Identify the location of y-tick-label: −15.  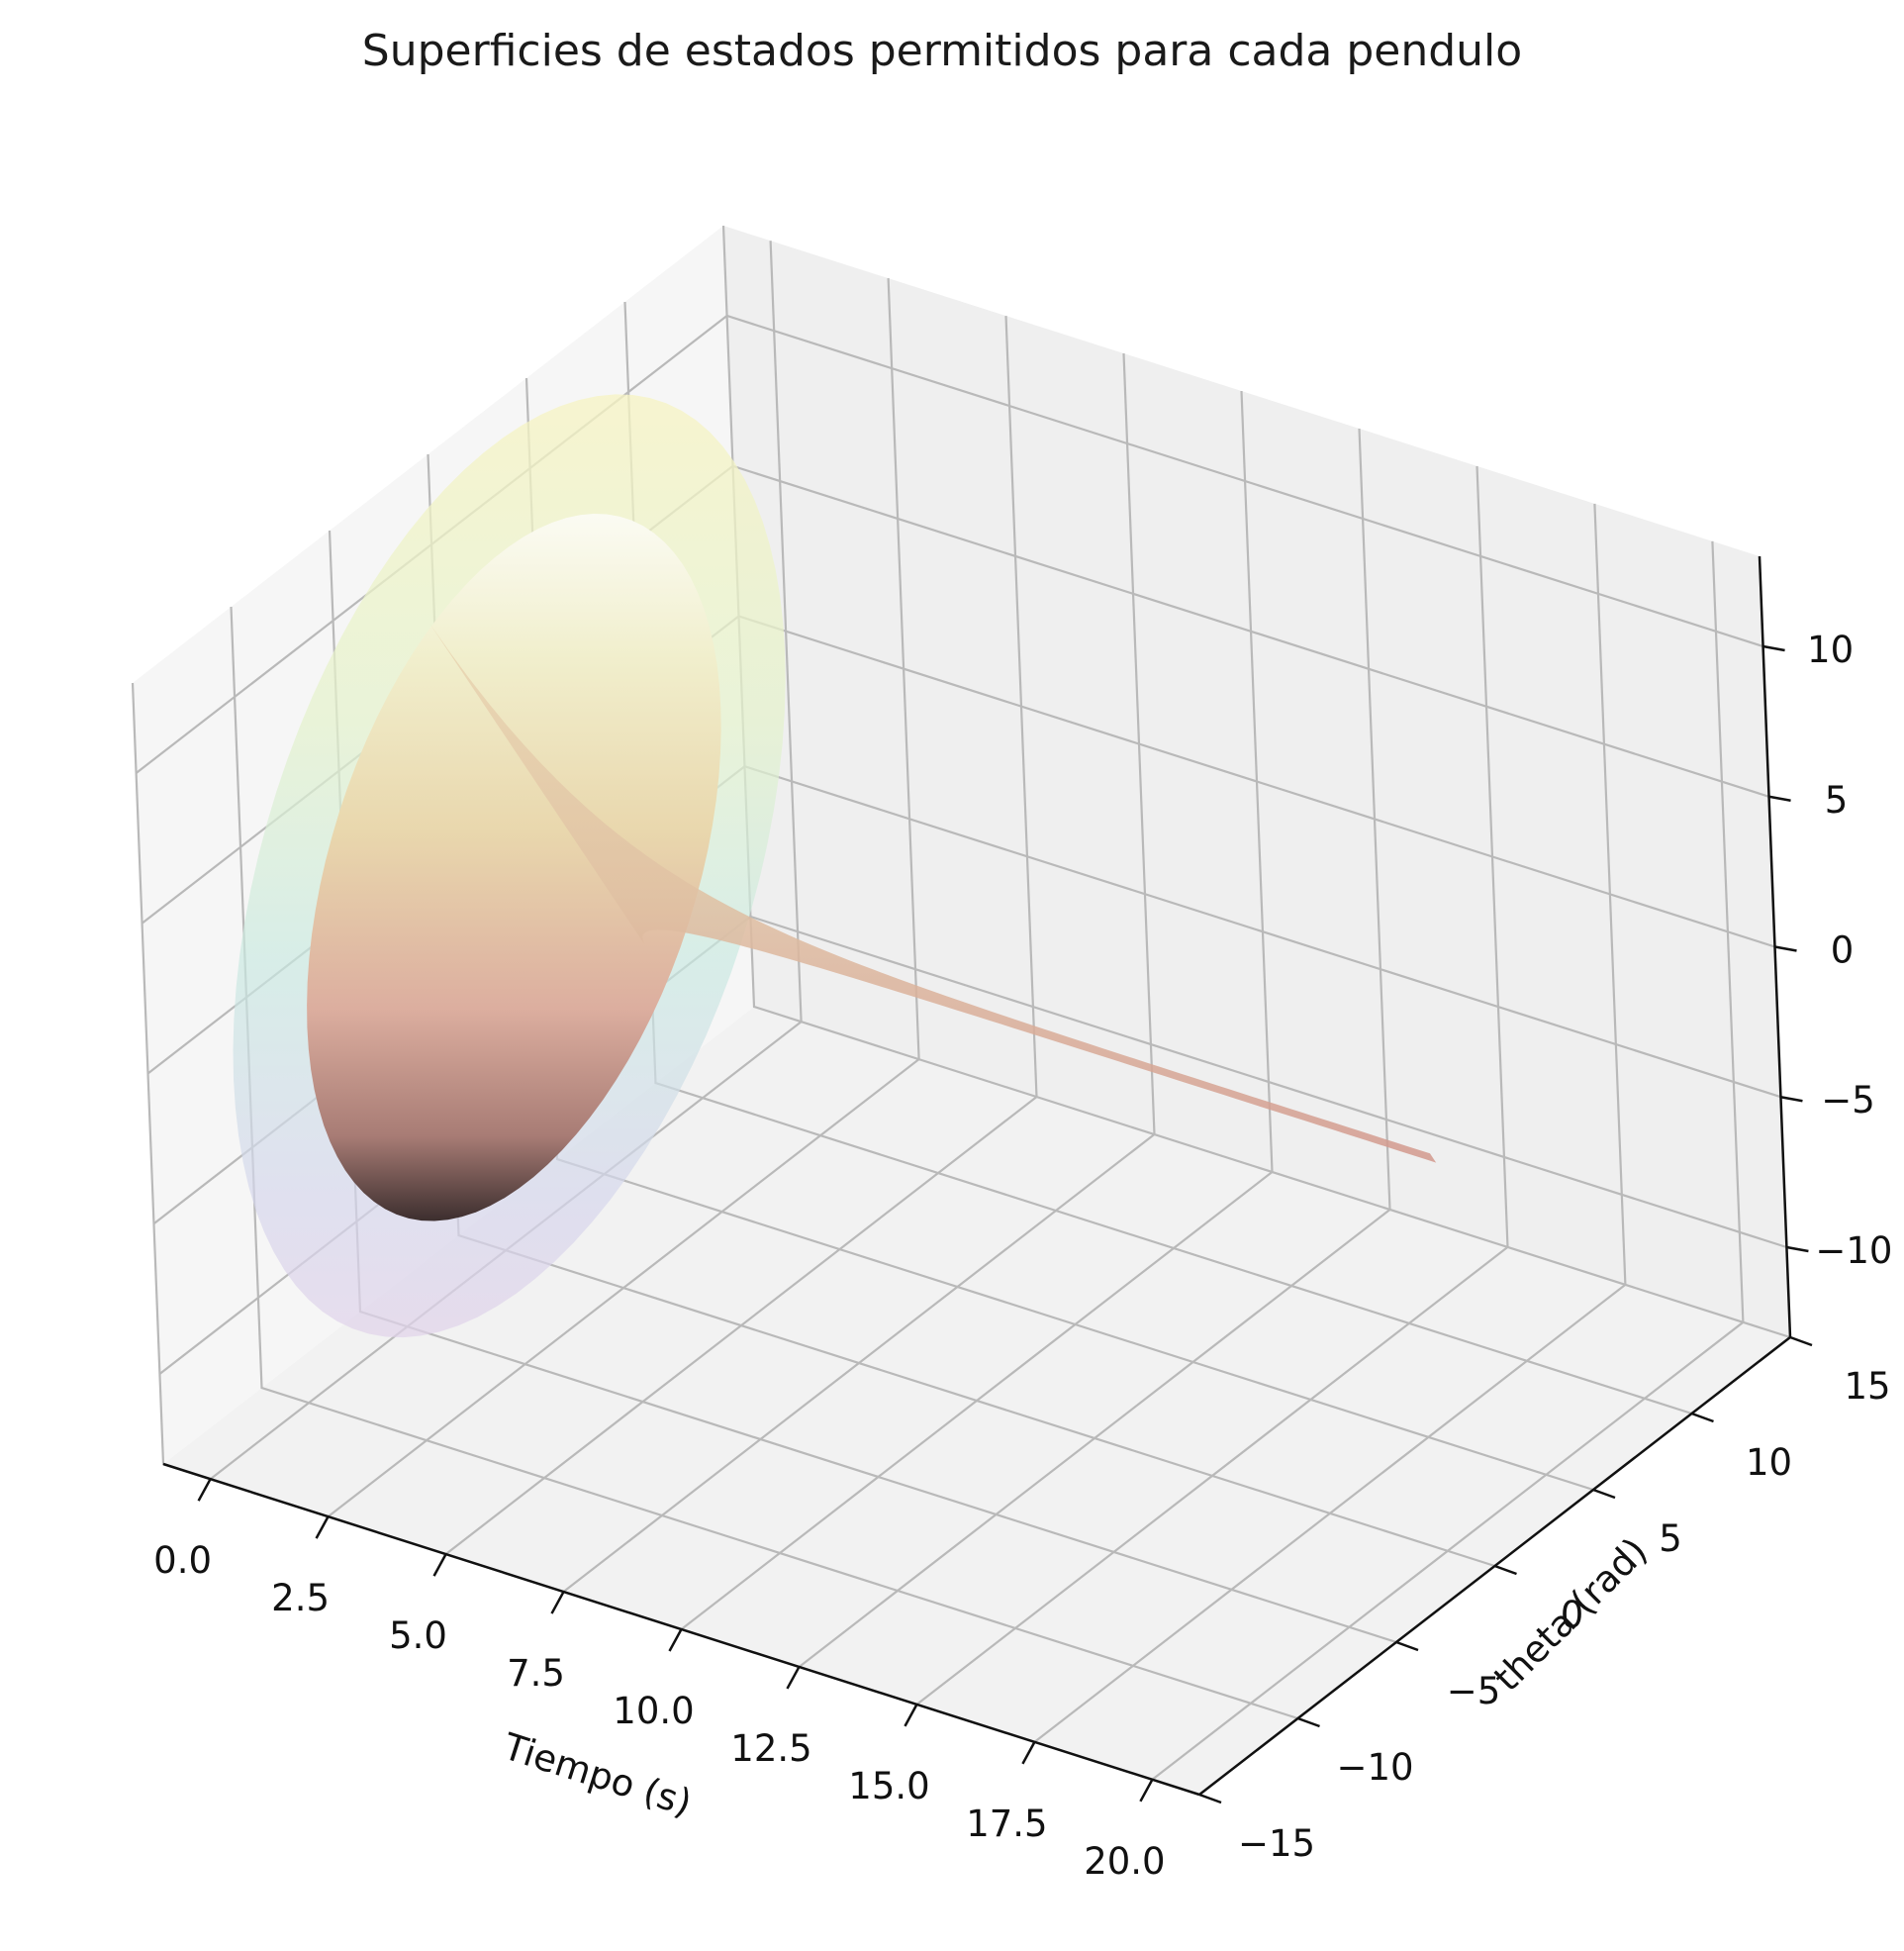
(1276, 1843).